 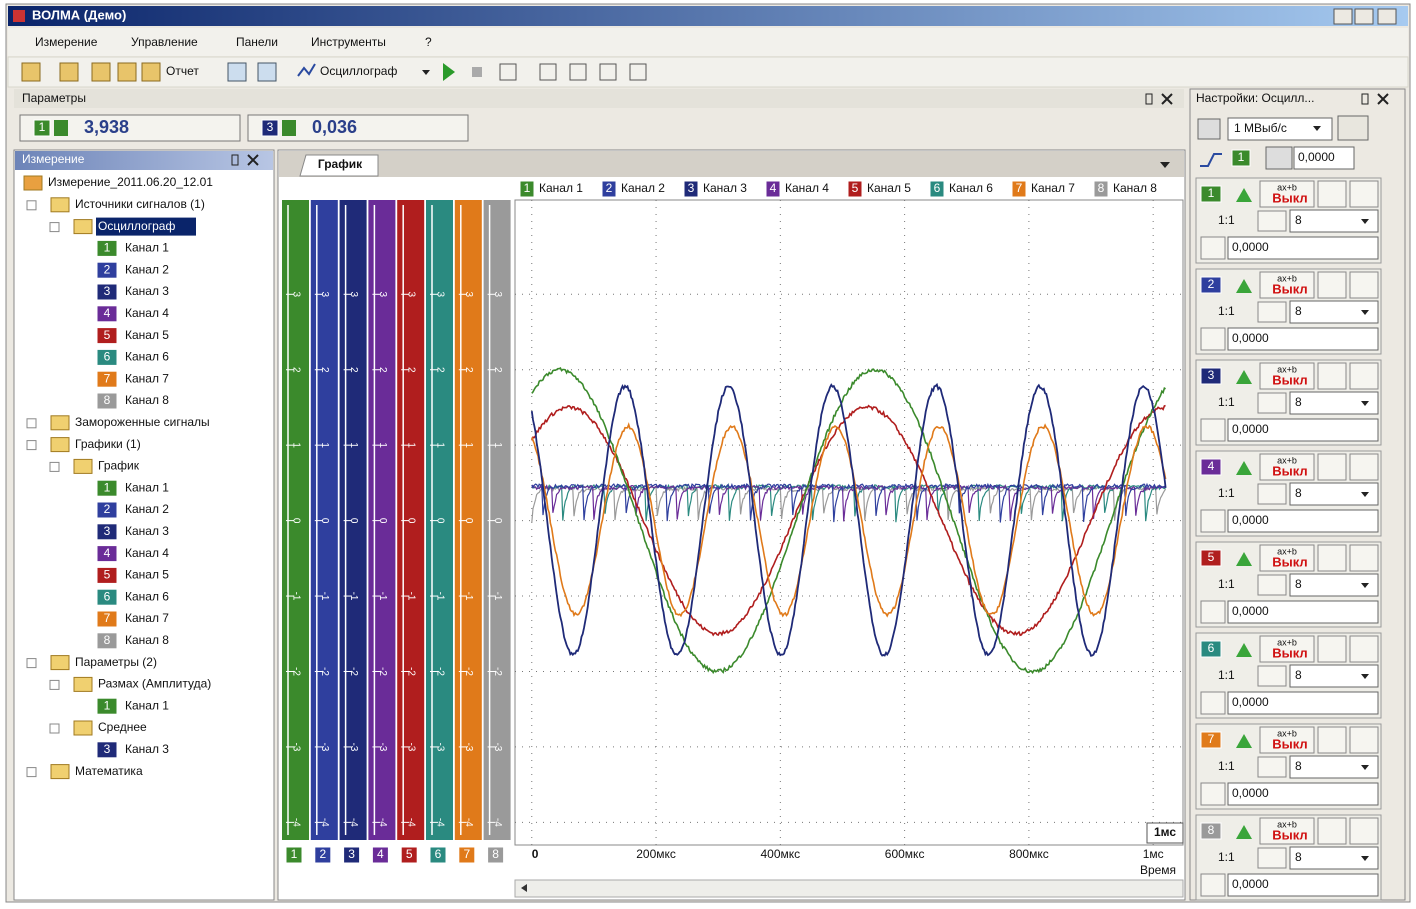 What do you see at coordinates (1353, 128) in the screenshot?
I see `auto-button` at bounding box center [1353, 128].